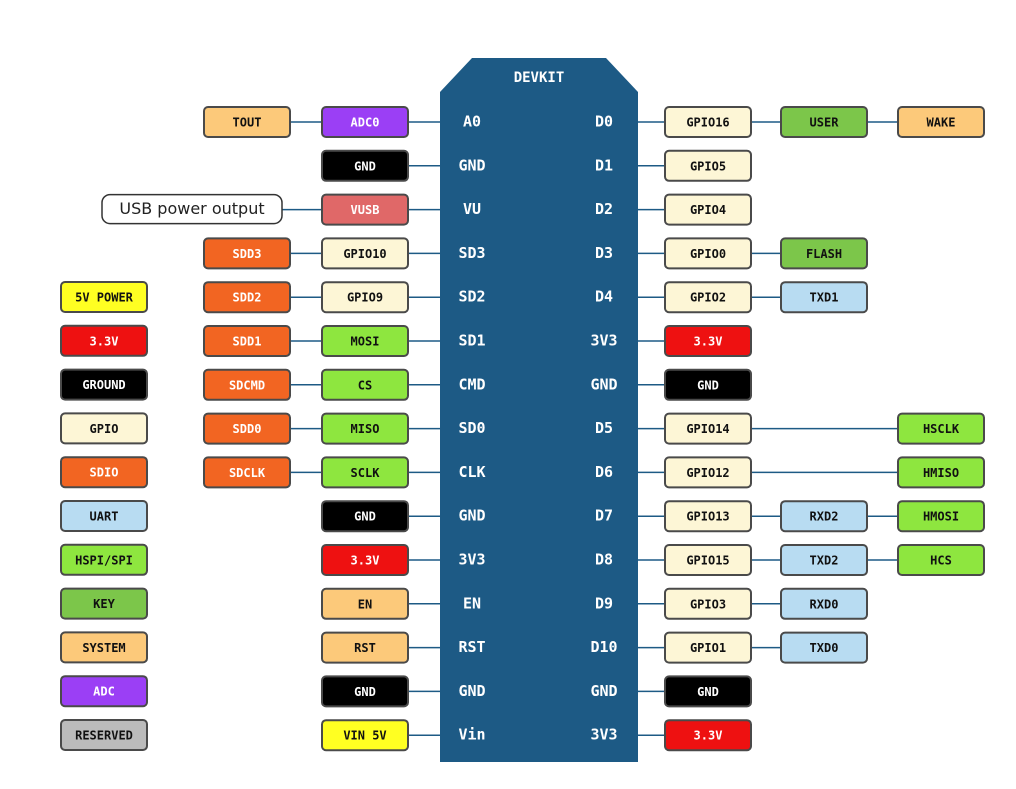  Describe the element at coordinates (471, 647) in the screenshot. I see `left-pin: RST` at that location.